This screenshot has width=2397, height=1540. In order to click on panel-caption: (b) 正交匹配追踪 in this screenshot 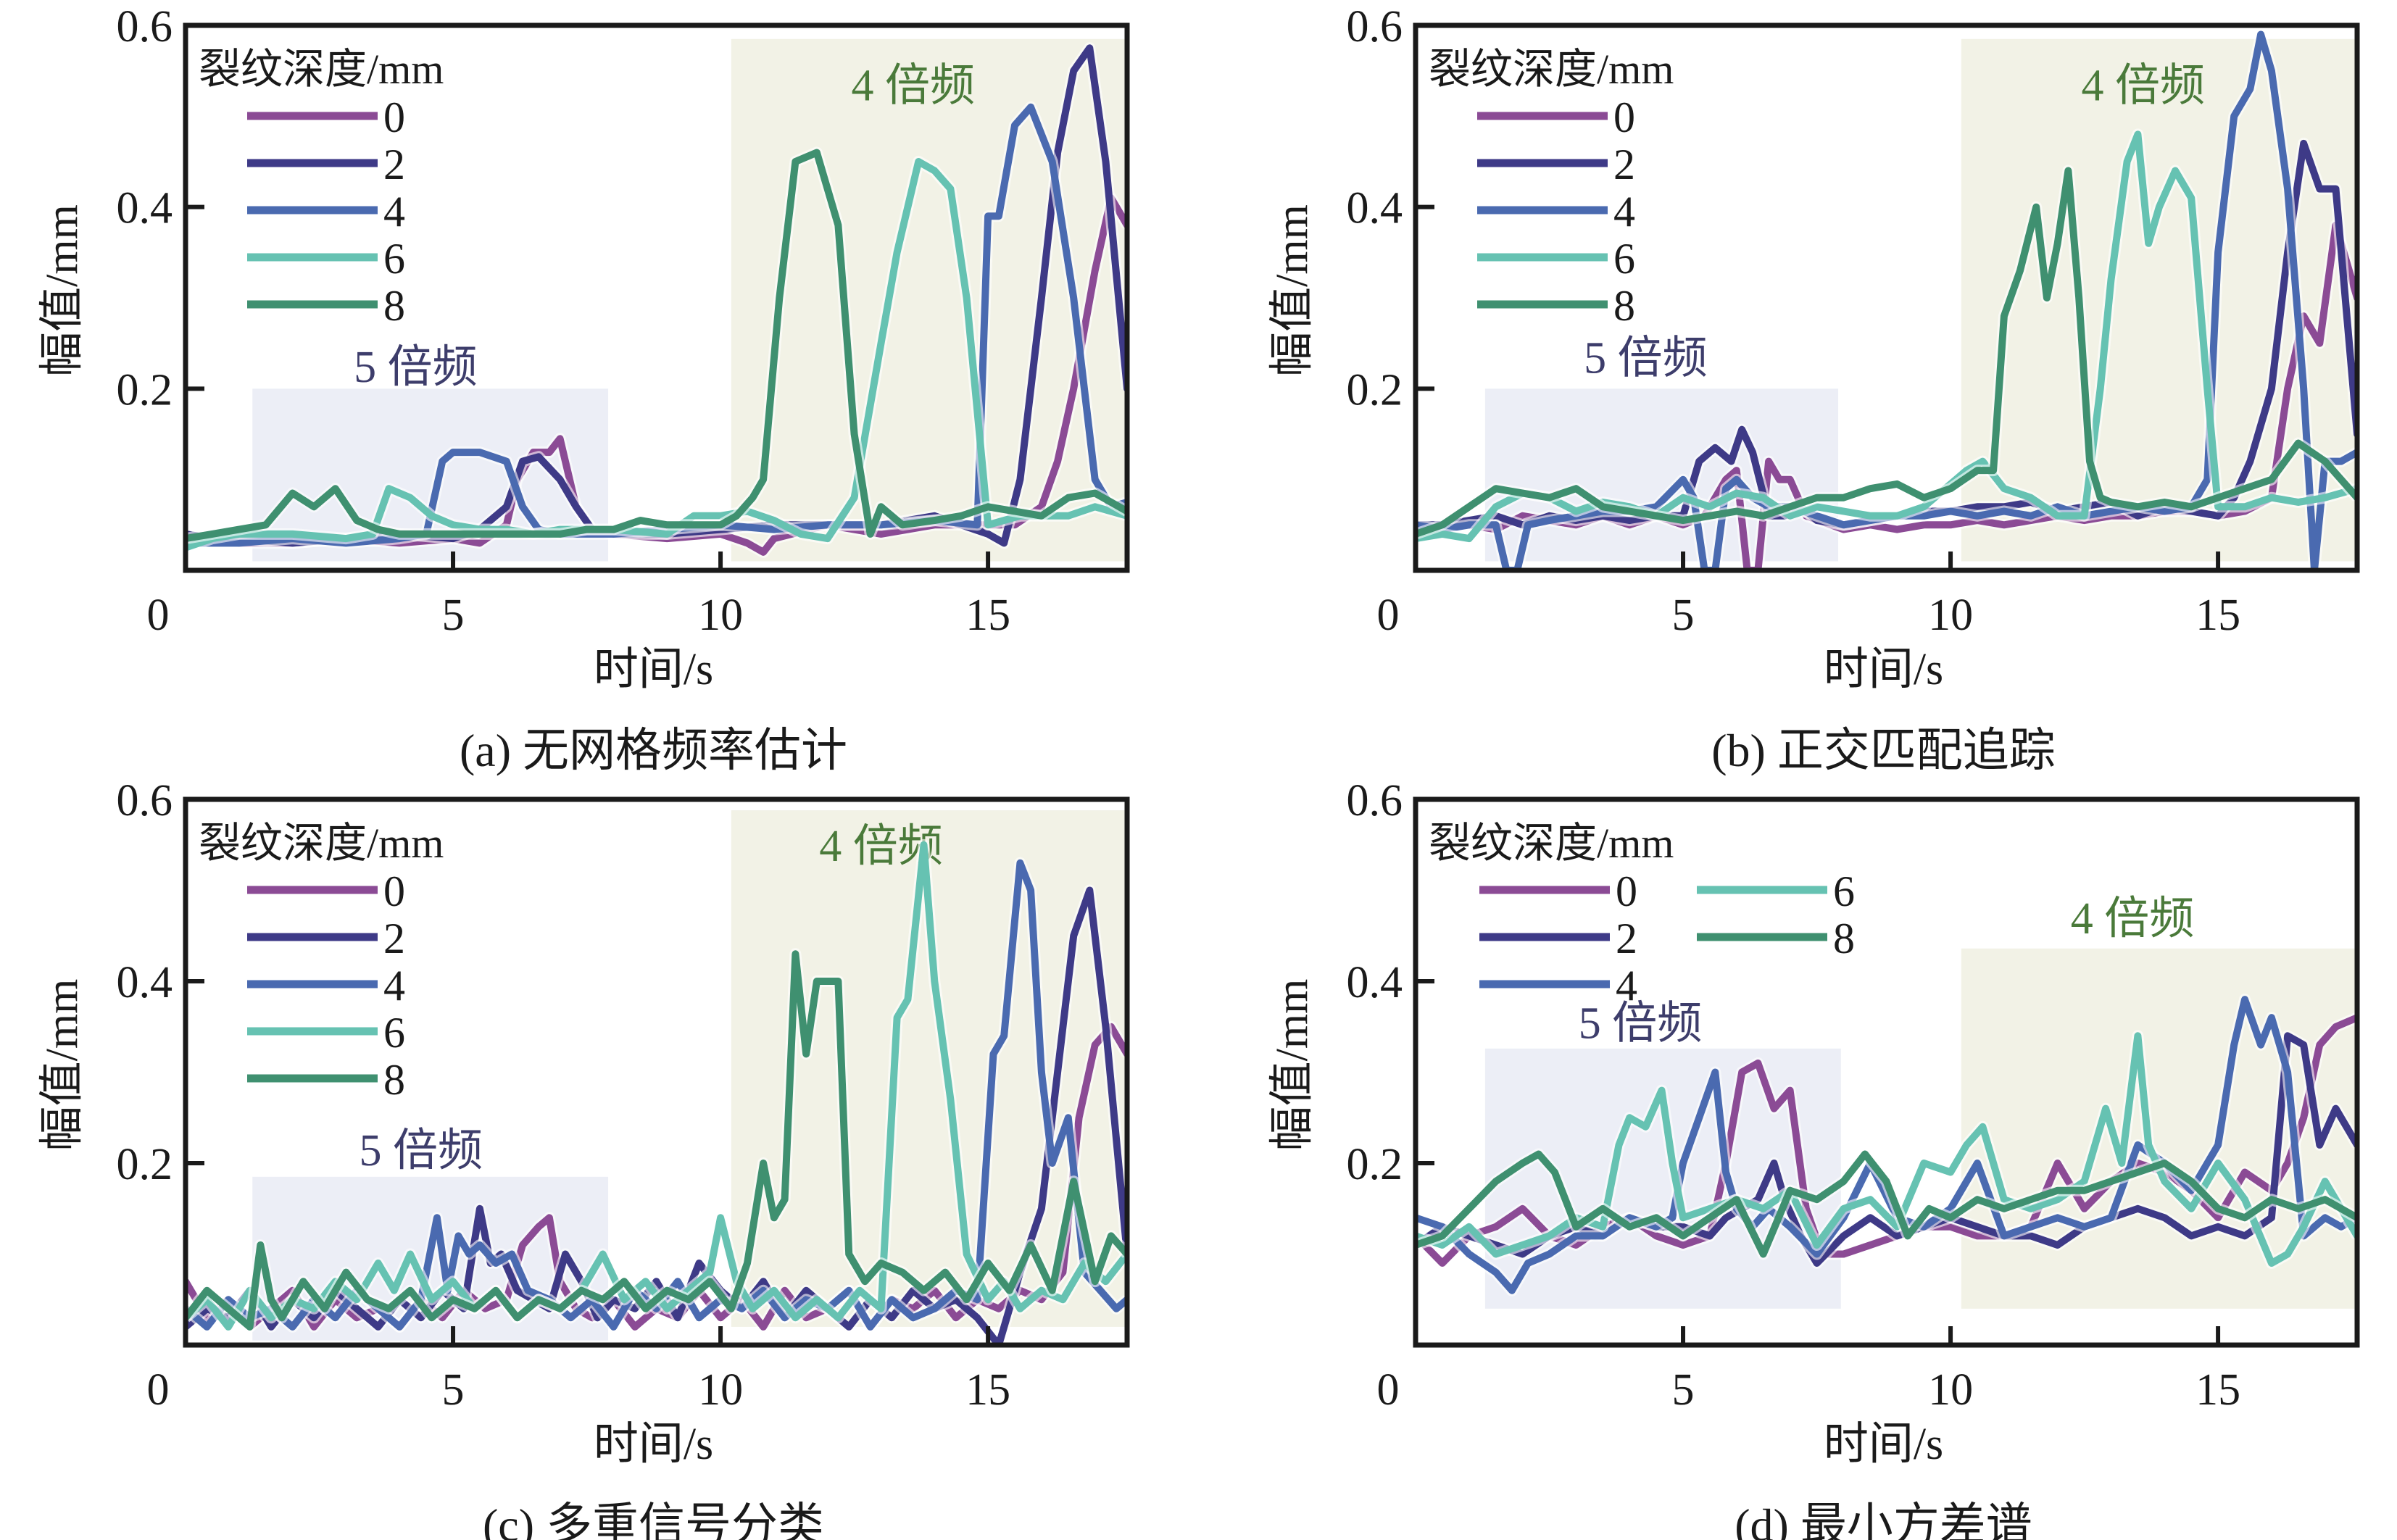, I will do `click(1883, 750)`.